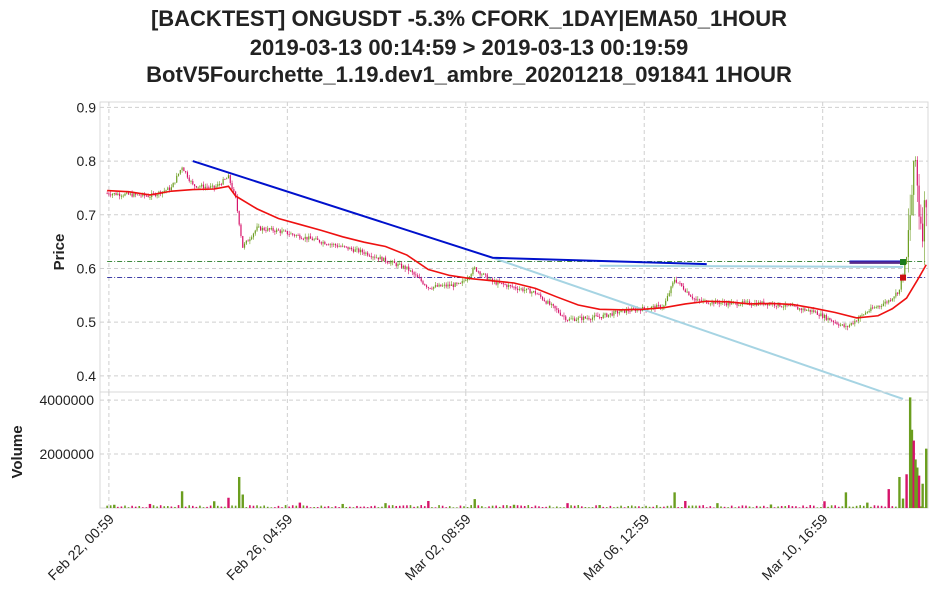  Describe the element at coordinates (66, 454) in the screenshot. I see `volume-tick-label: 2000000` at that location.